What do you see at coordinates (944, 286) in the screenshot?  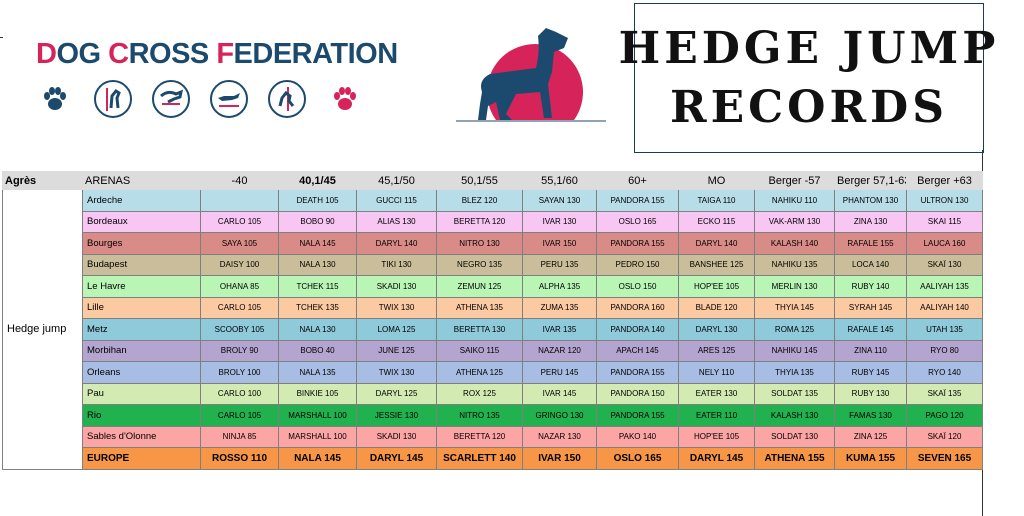 I see `record-cell: AALIYAH 135` at bounding box center [944, 286].